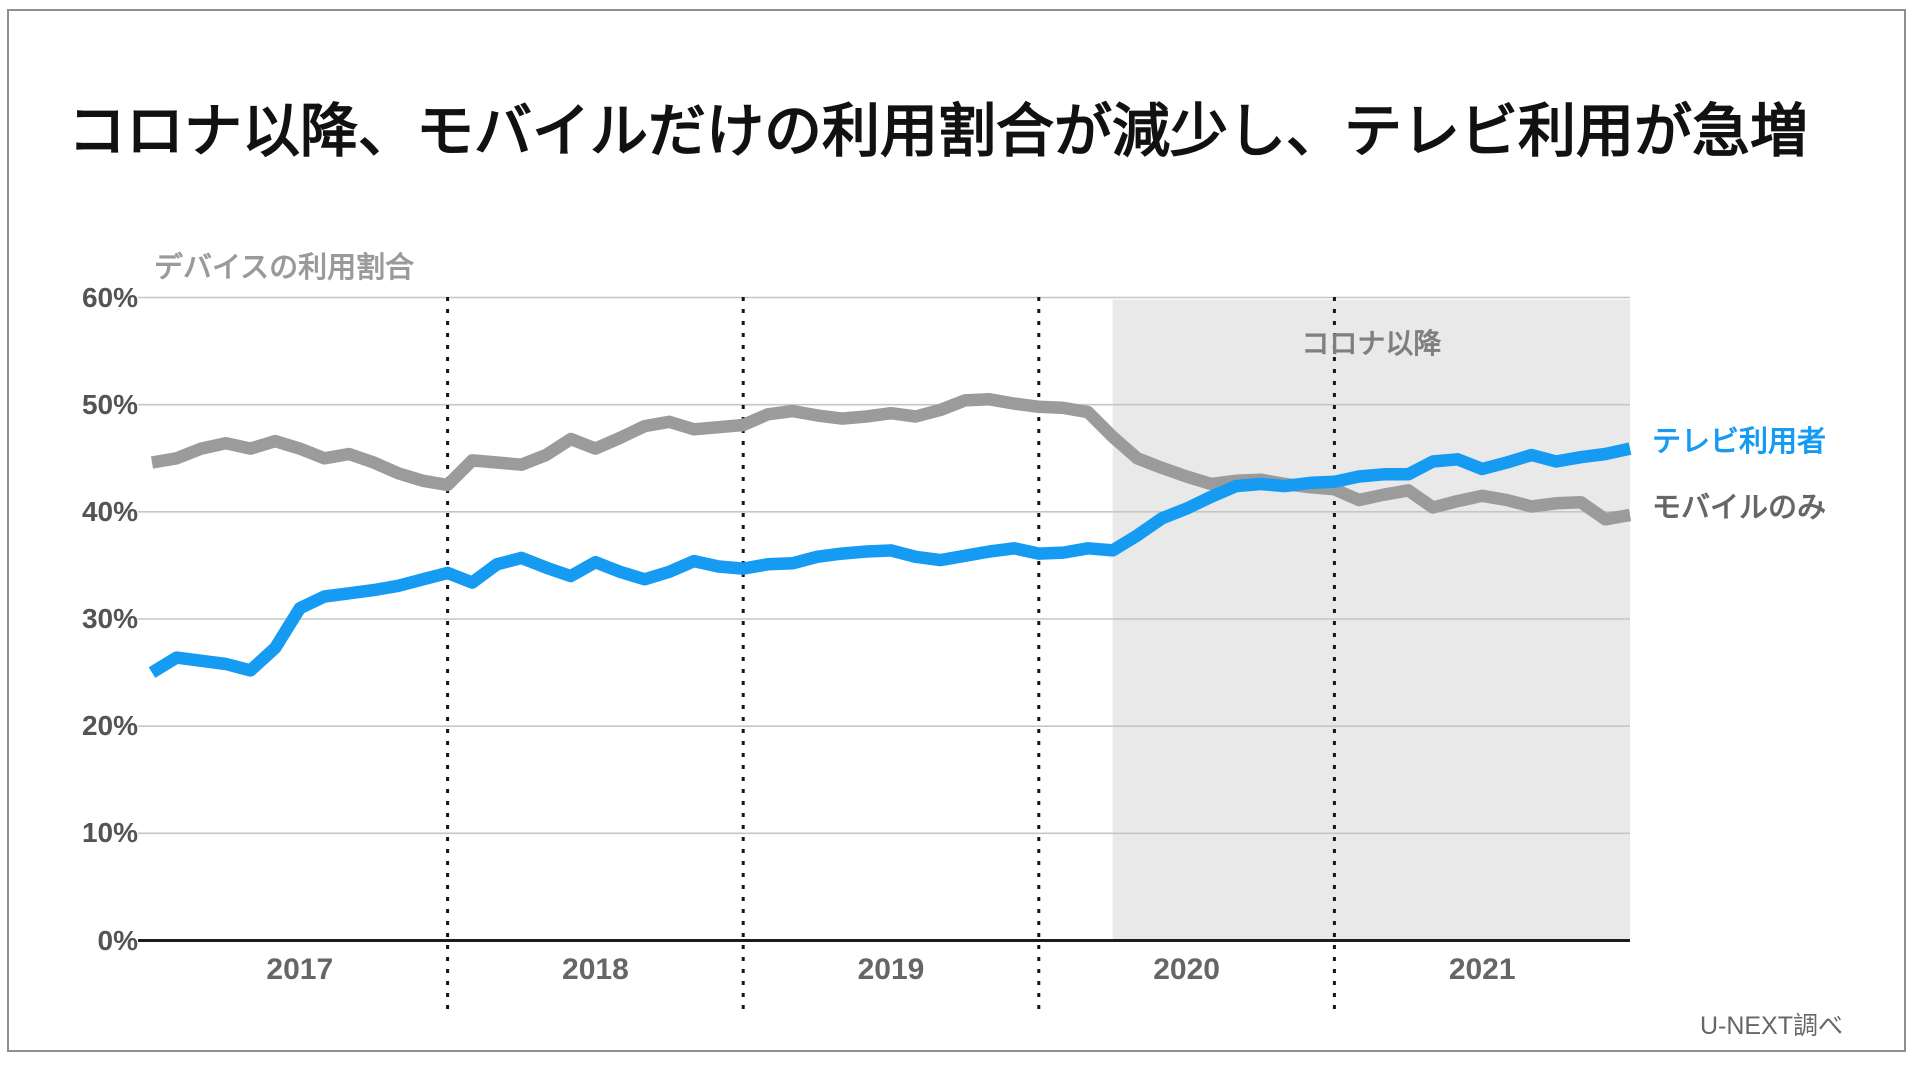 The width and height of the screenshot is (1920, 1080). Describe the element at coordinates (109, 404) in the screenshot. I see `y-tick-label-50: 50%` at that location.